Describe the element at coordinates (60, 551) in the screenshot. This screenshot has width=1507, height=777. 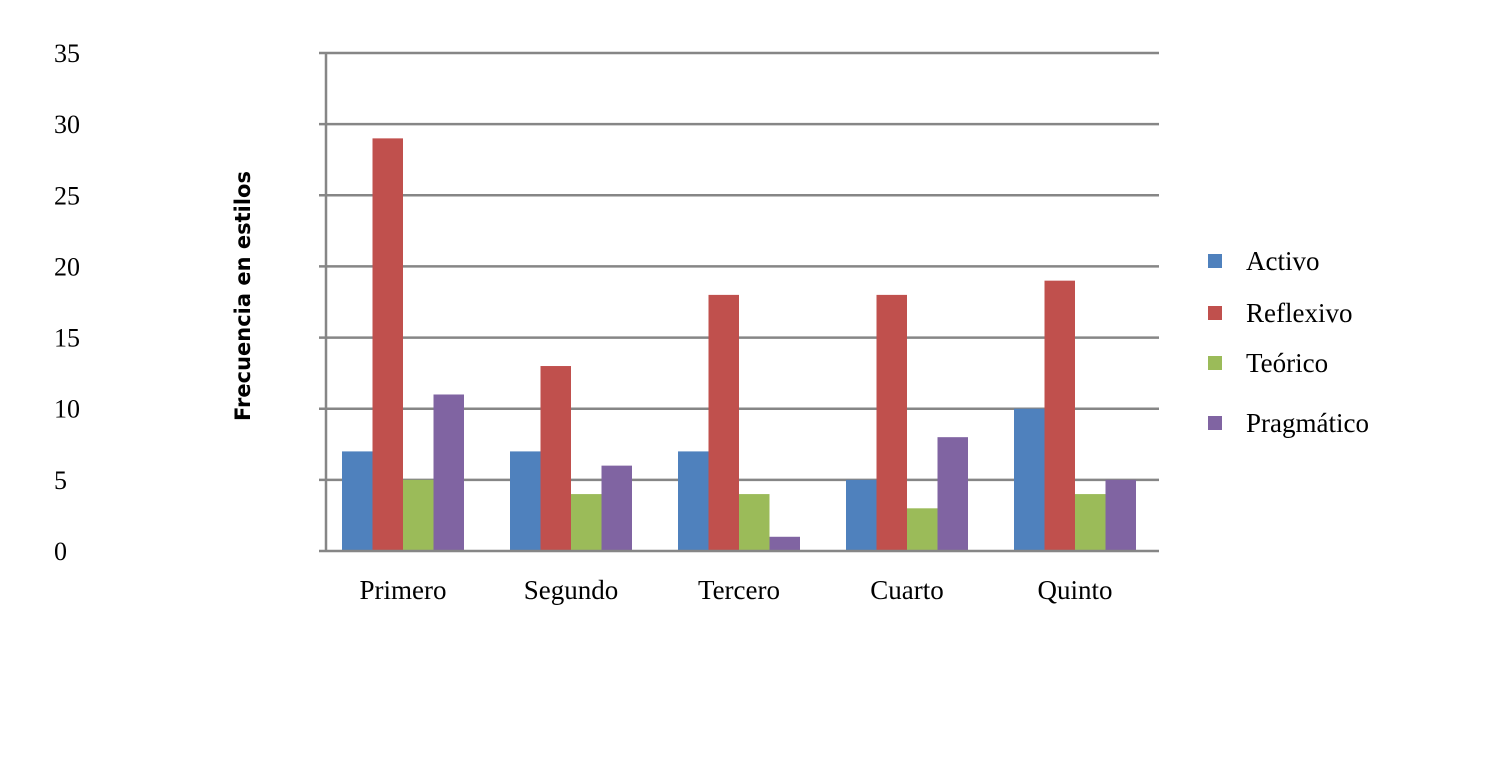
I see `y-tick-label-0: 0` at that location.